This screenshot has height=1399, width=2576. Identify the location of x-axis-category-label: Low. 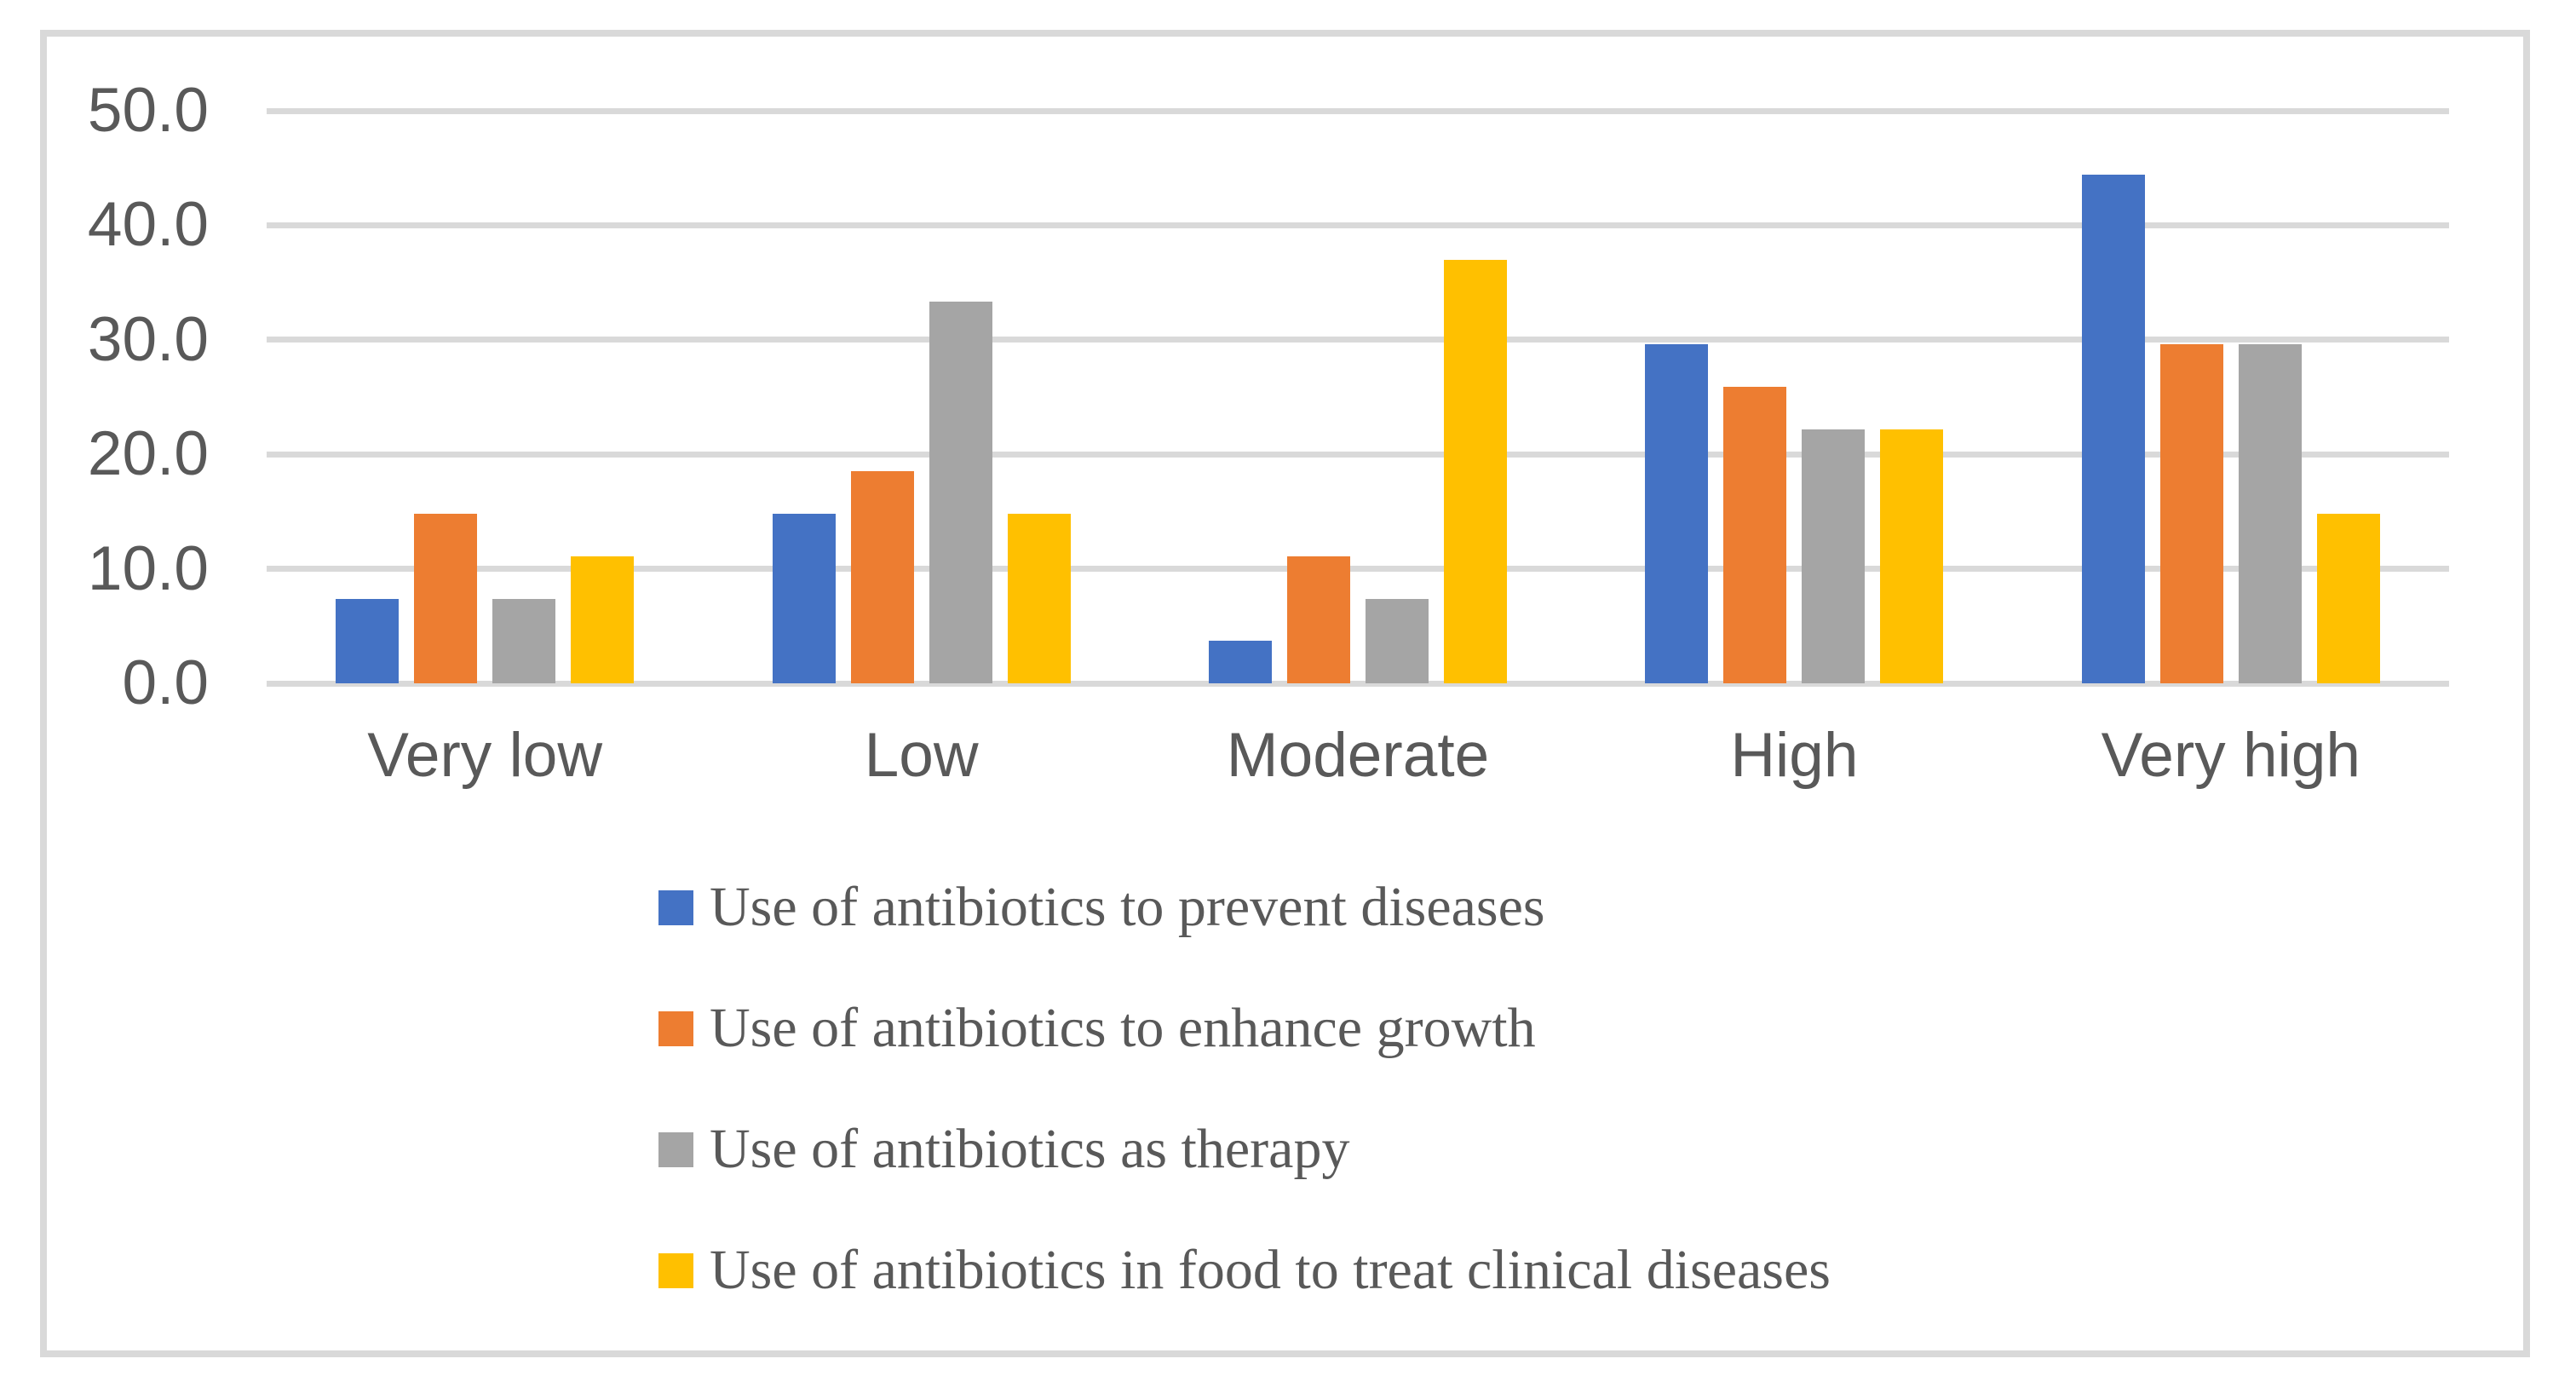
(922, 755).